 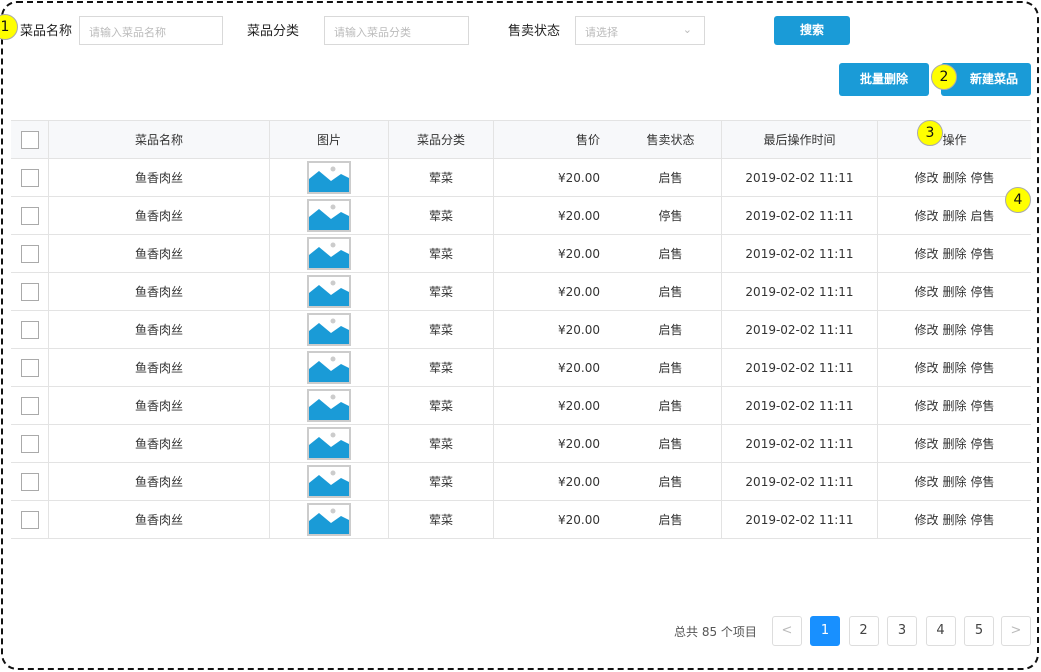 What do you see at coordinates (441, 139) in the screenshot?
I see `header-category: 菜品分类` at bounding box center [441, 139].